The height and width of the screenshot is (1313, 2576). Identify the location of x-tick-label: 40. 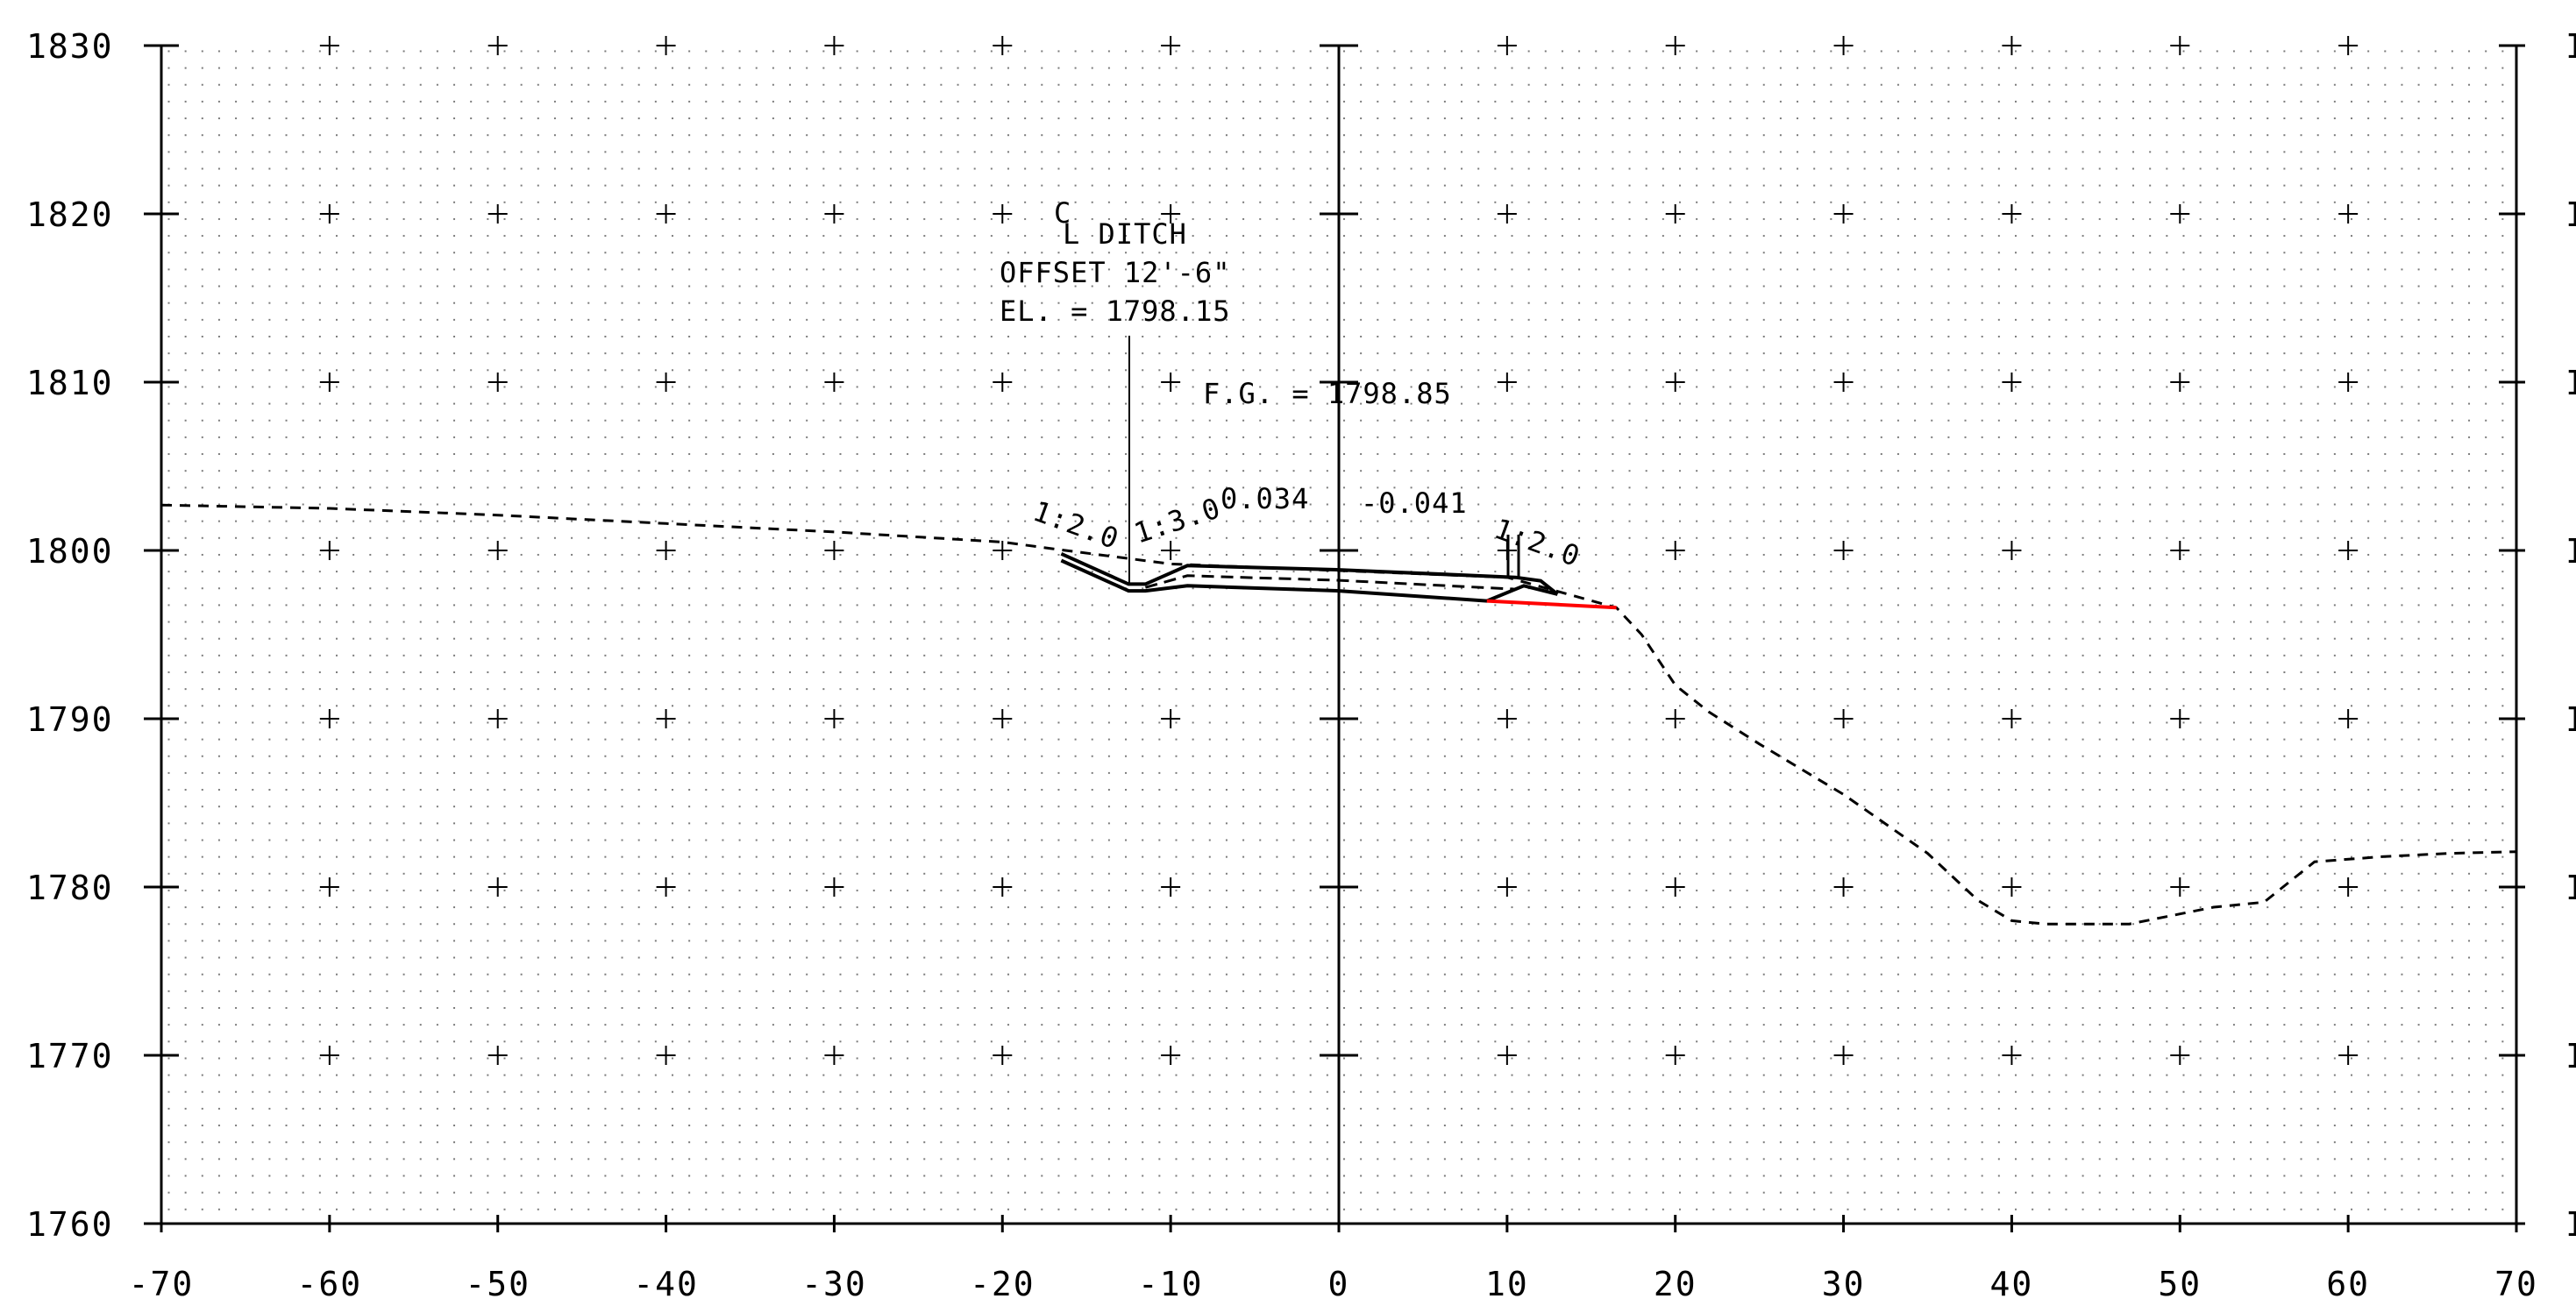
(2012, 1284).